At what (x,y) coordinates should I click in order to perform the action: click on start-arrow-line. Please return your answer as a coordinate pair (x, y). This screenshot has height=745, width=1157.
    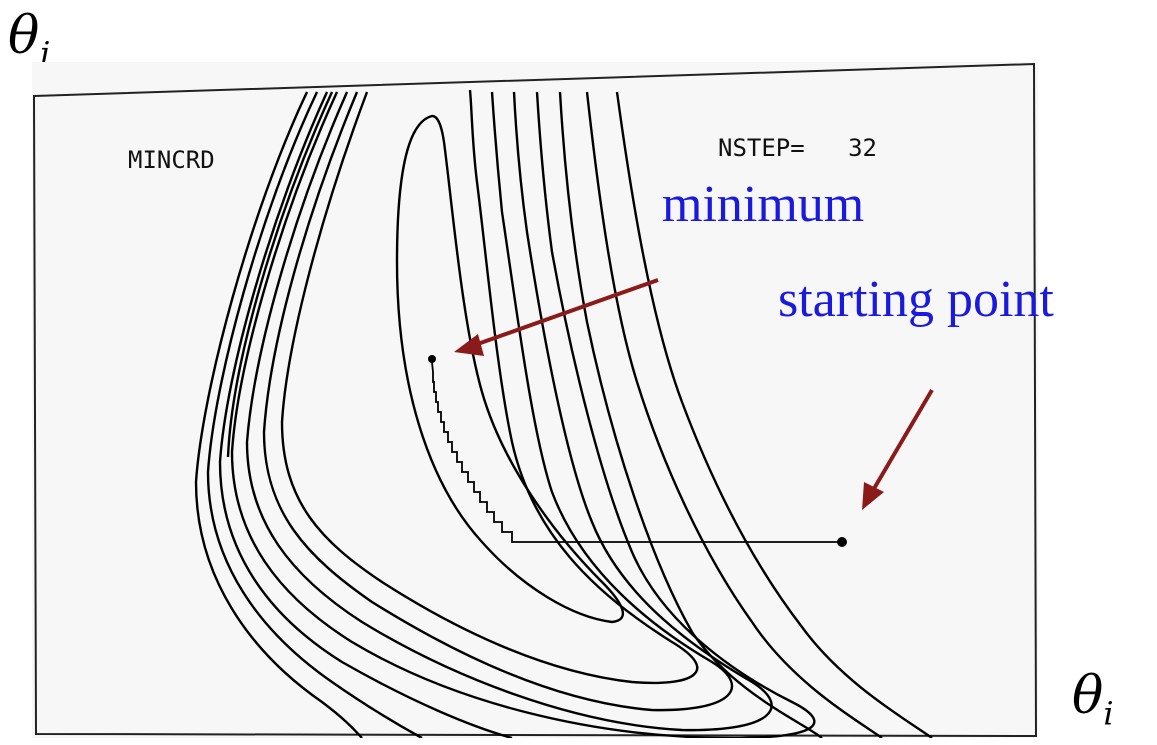
    Looking at the image, I should click on (902, 441).